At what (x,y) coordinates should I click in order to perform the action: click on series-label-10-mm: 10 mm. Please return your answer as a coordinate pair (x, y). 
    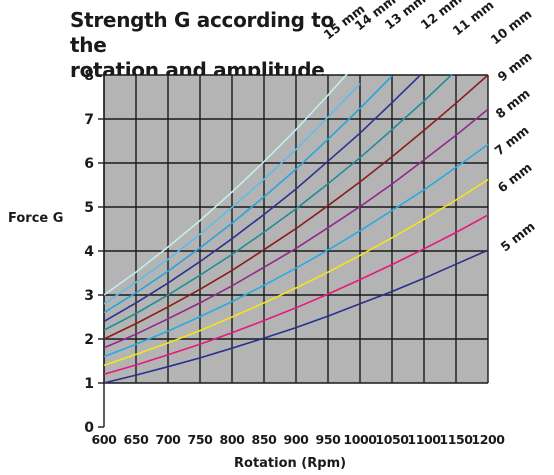
    Looking at the image, I should click on (511, 26).